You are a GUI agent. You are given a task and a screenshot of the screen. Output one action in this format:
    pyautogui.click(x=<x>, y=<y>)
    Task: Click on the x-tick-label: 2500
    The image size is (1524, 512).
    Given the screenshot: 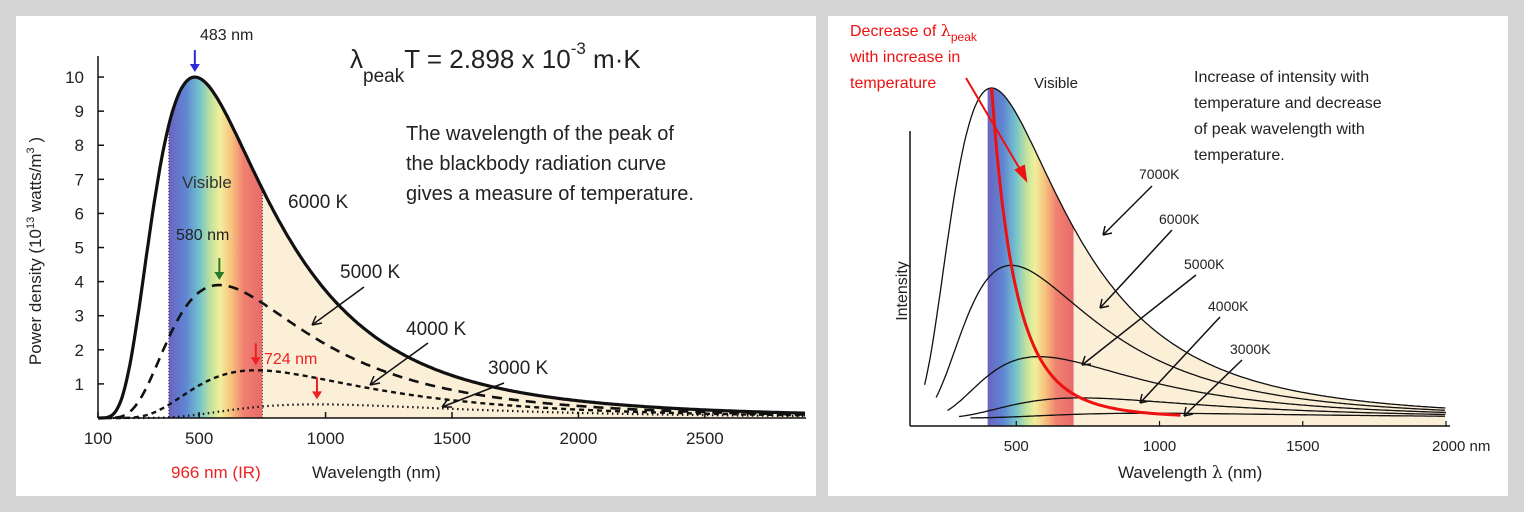 What is the action you would take?
    pyautogui.click(x=705, y=438)
    